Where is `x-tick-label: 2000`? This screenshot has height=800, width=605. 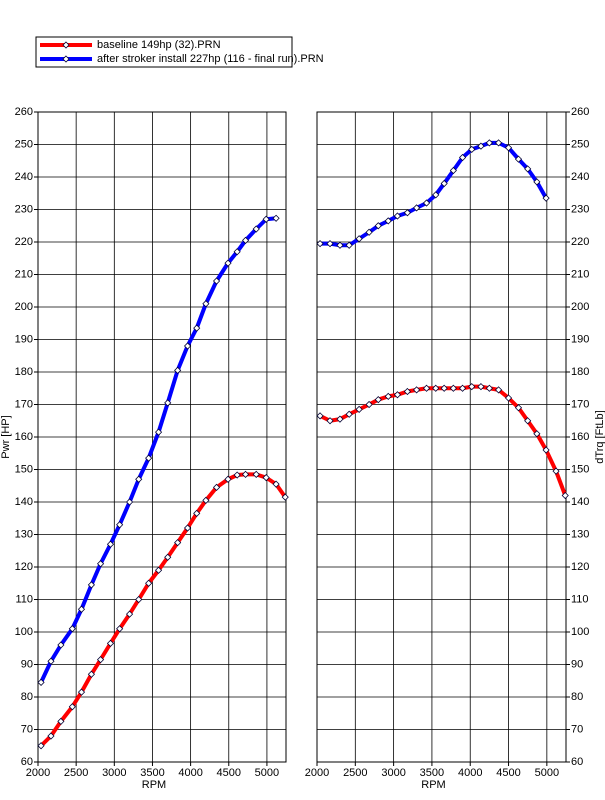
x-tick-label: 2000 is located at coordinates (38, 773).